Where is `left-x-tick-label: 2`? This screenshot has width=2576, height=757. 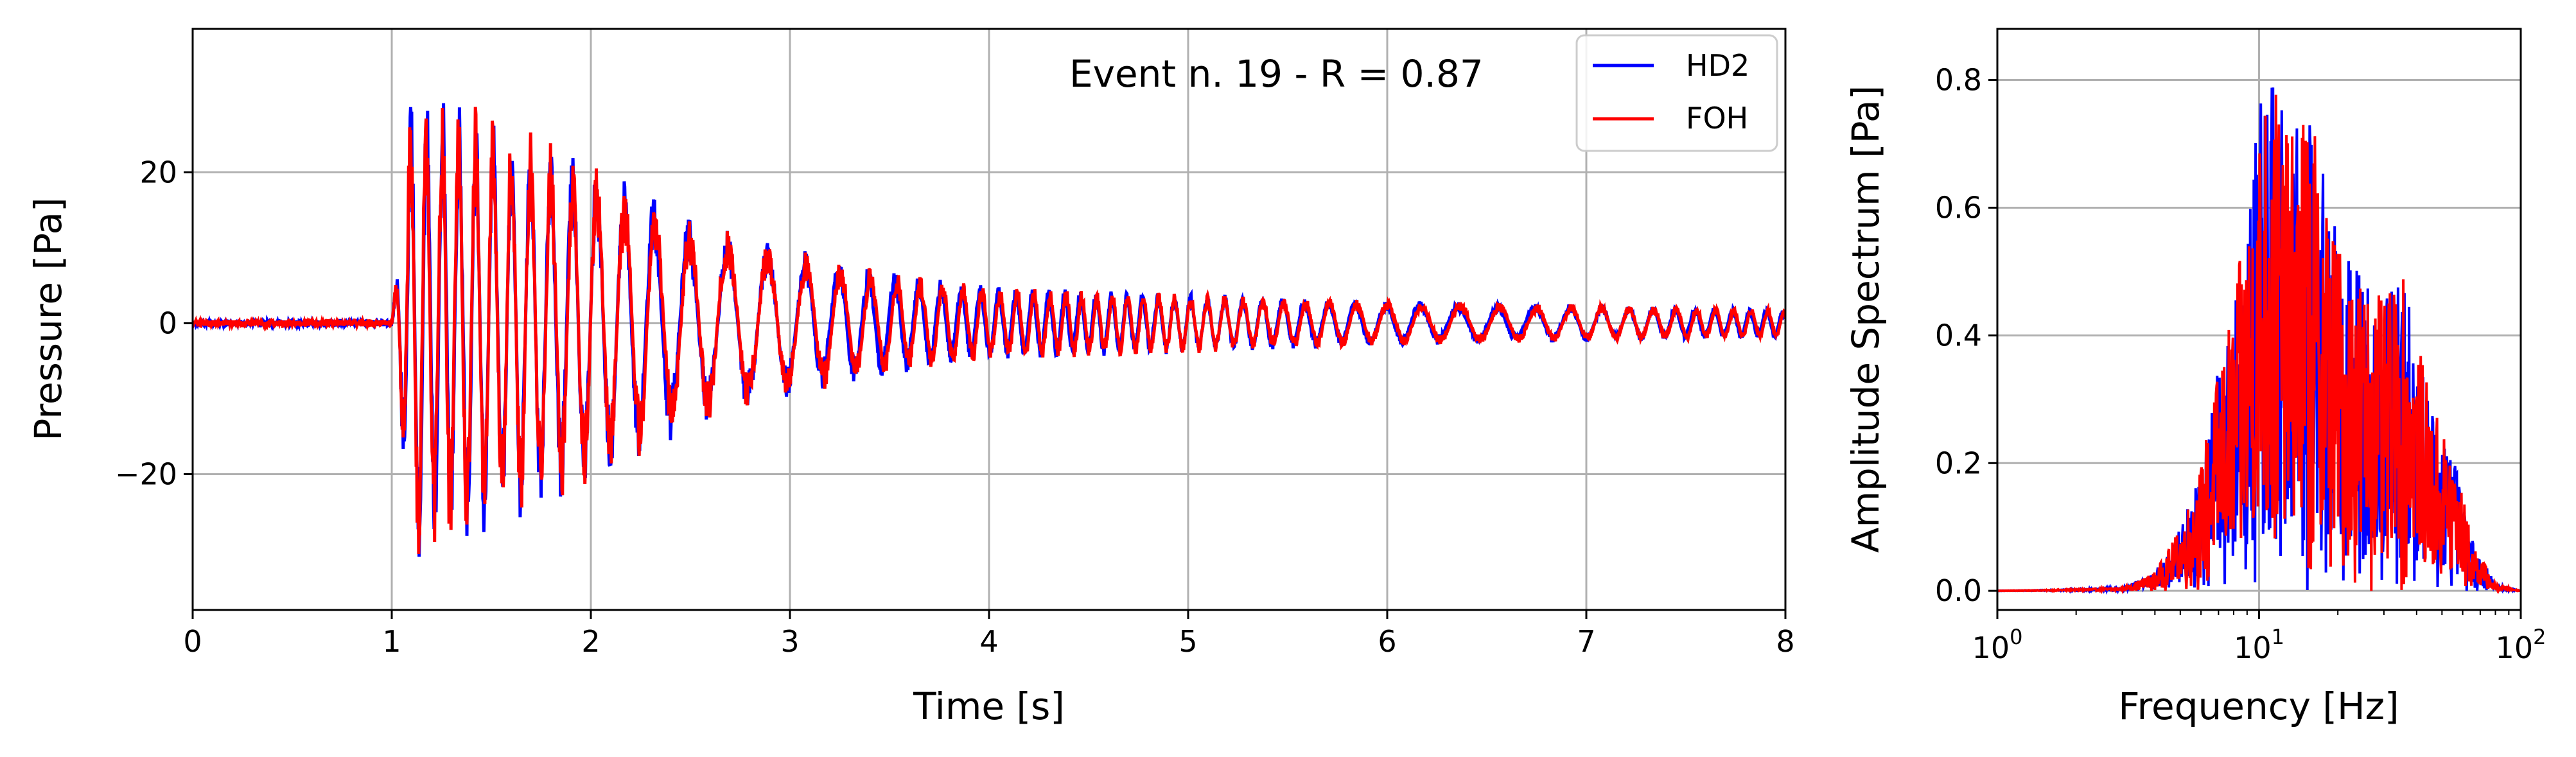
left-x-tick-label: 2 is located at coordinates (590, 641).